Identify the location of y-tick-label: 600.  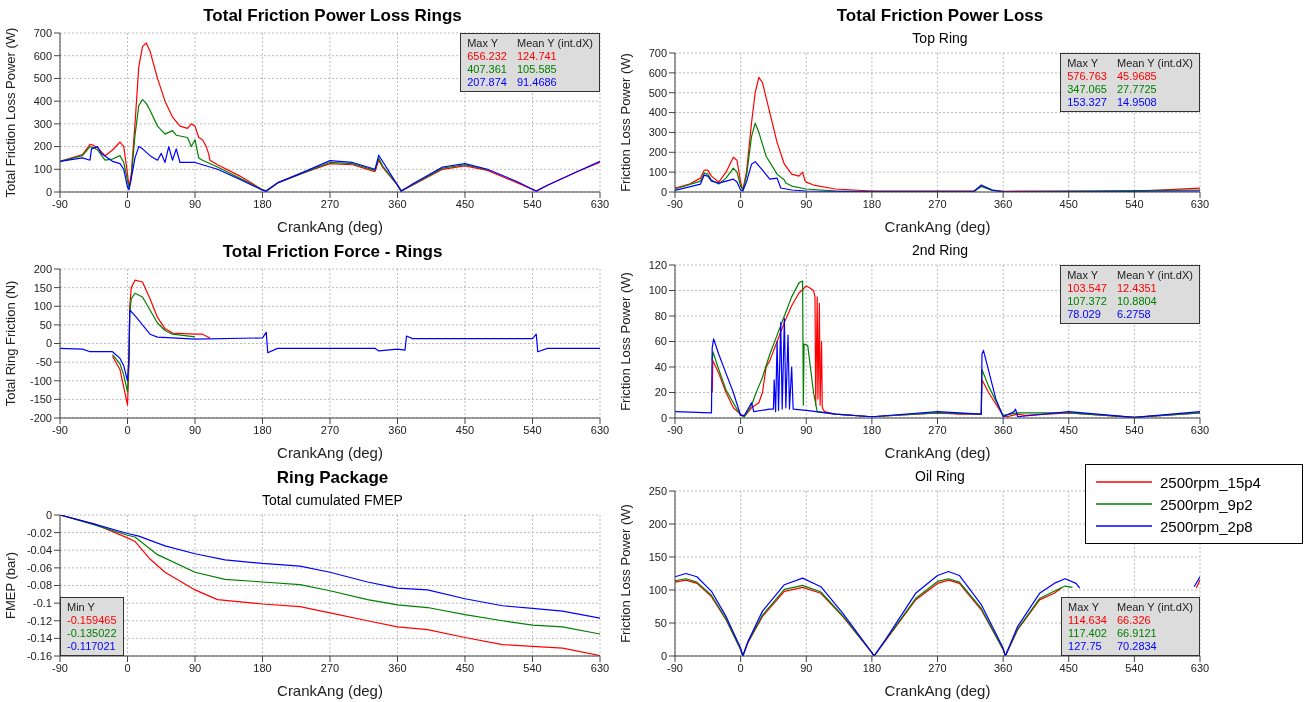
(42, 55).